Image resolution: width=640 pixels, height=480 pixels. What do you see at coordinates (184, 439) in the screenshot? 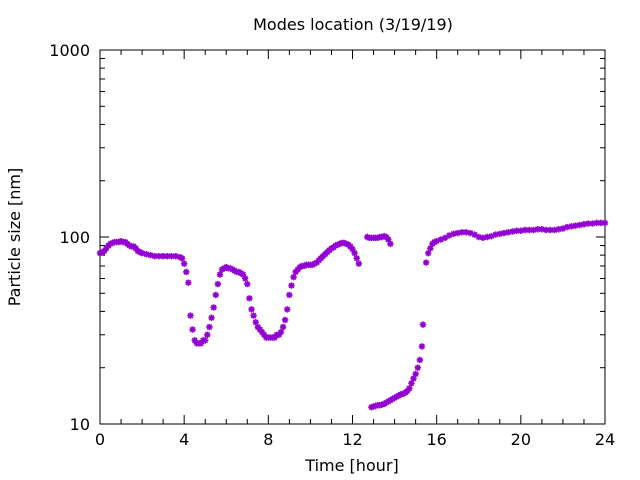
I see `x-tick-label: 4` at bounding box center [184, 439].